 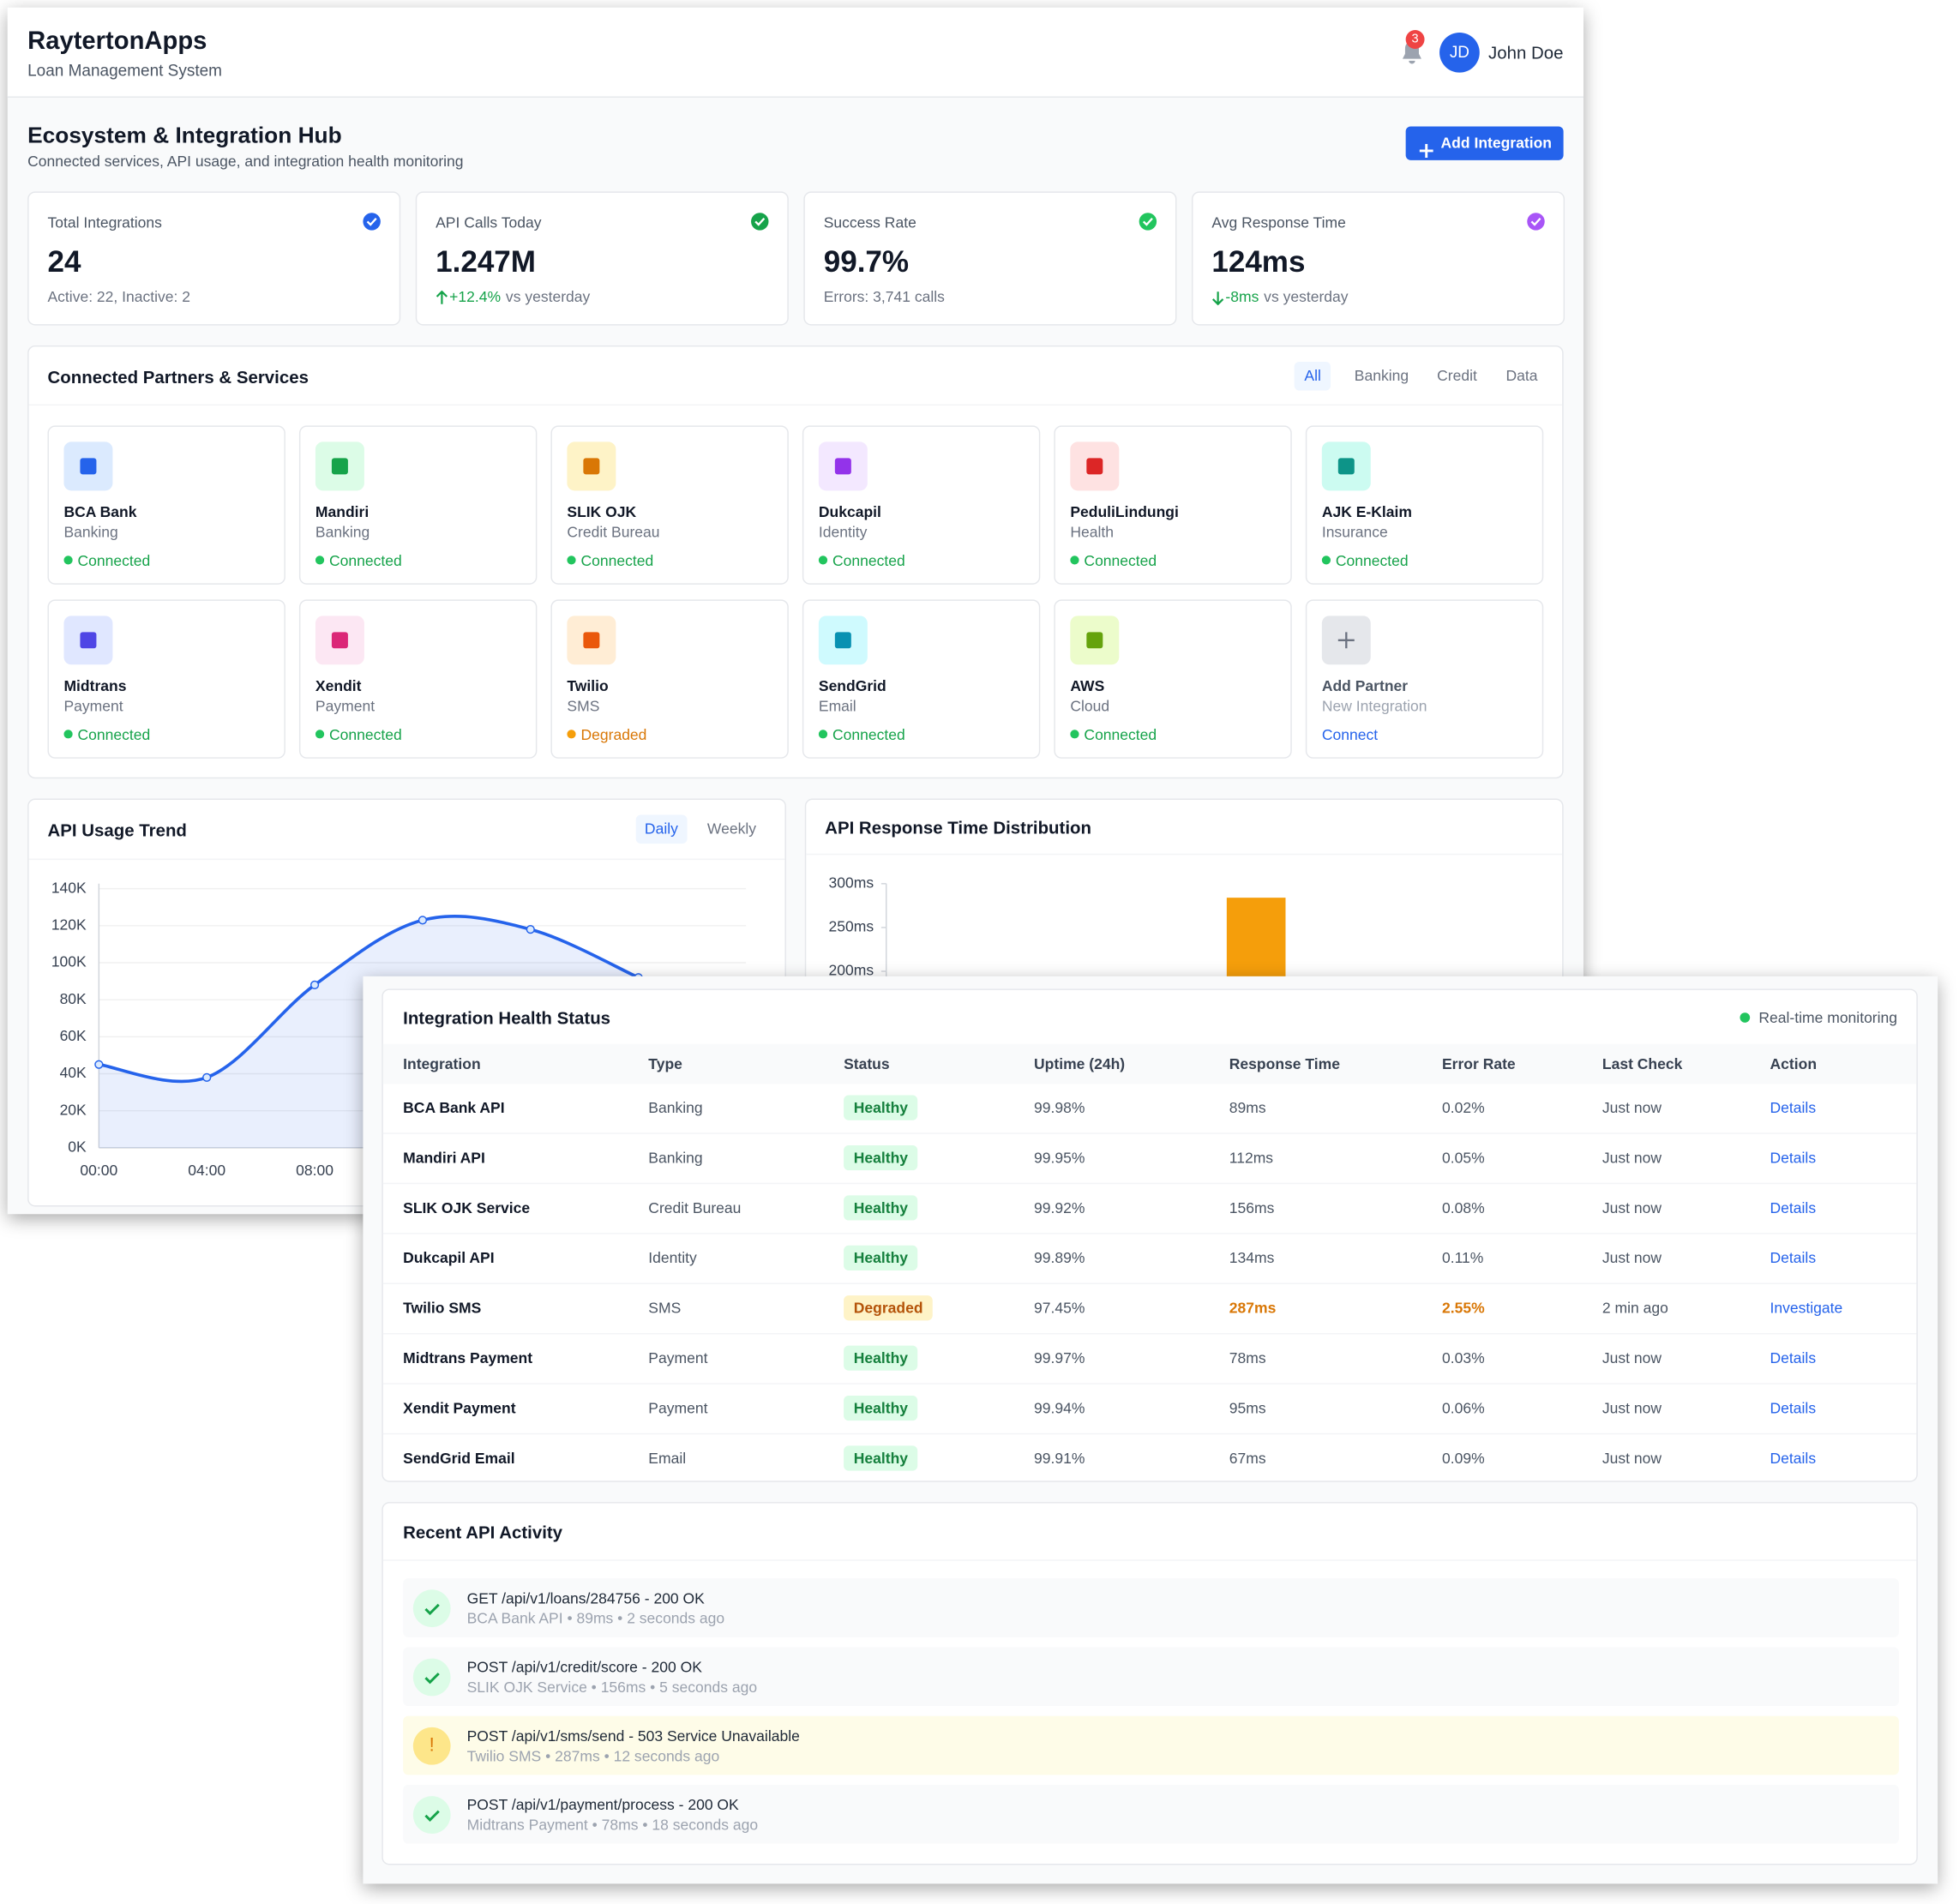 I want to click on partners-title: Connected Partners & Services, so click(x=178, y=377).